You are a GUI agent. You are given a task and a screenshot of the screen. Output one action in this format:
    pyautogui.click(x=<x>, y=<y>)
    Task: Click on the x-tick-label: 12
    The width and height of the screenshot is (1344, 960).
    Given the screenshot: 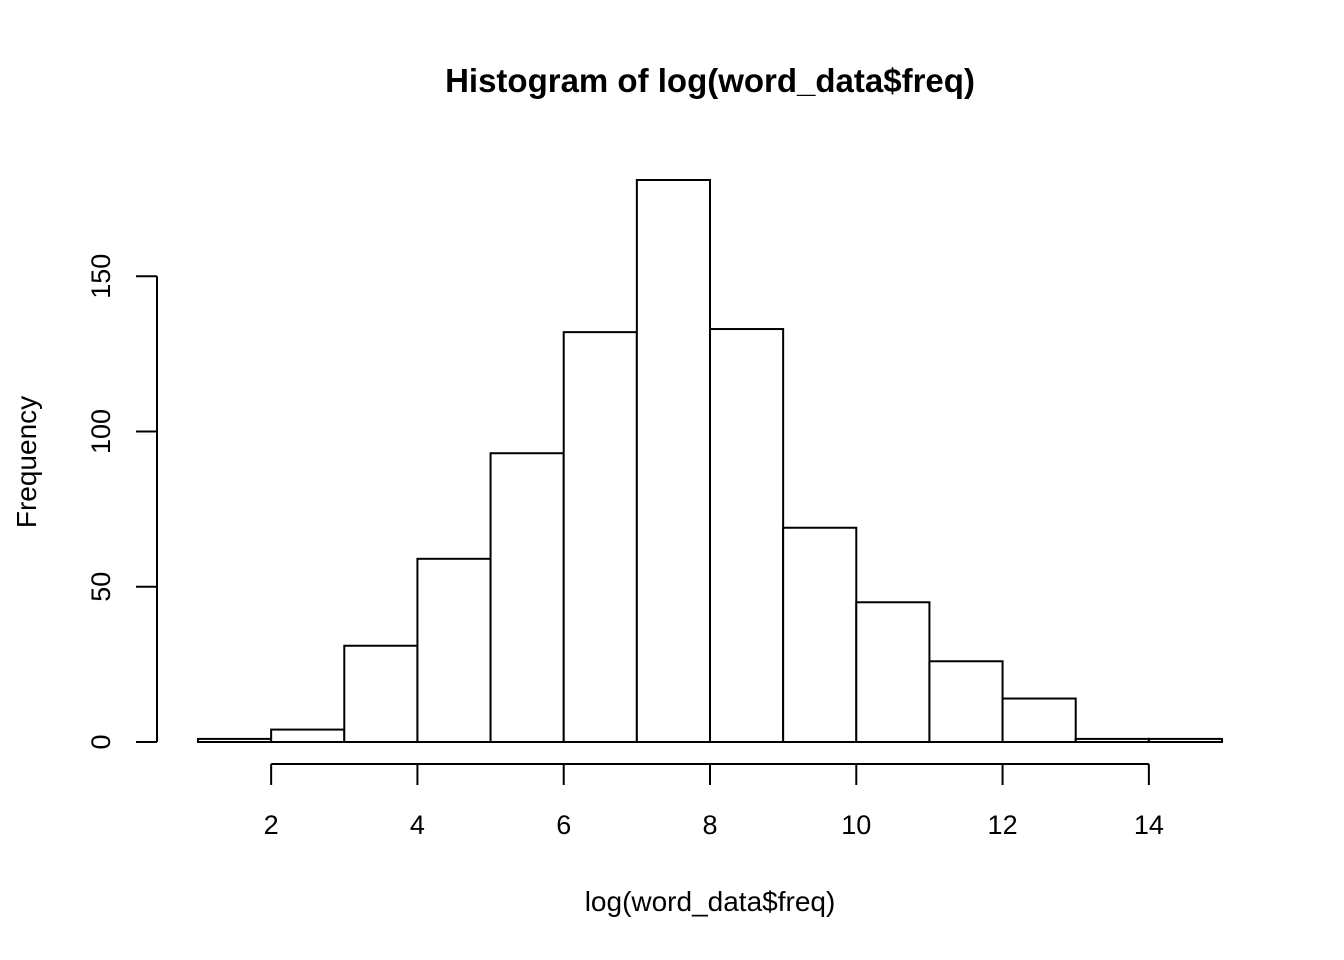 What is the action you would take?
    pyautogui.click(x=1003, y=825)
    